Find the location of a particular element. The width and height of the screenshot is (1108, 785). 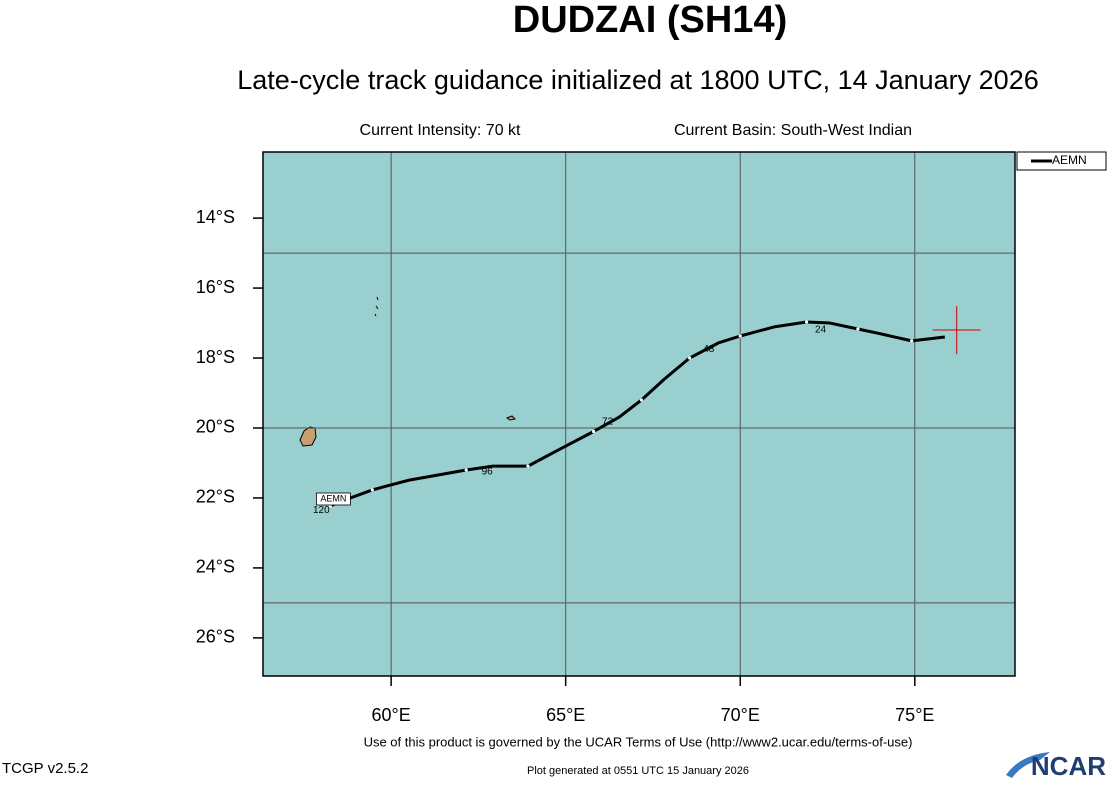

version: TCGP v2.5.2 is located at coordinates (45, 768).